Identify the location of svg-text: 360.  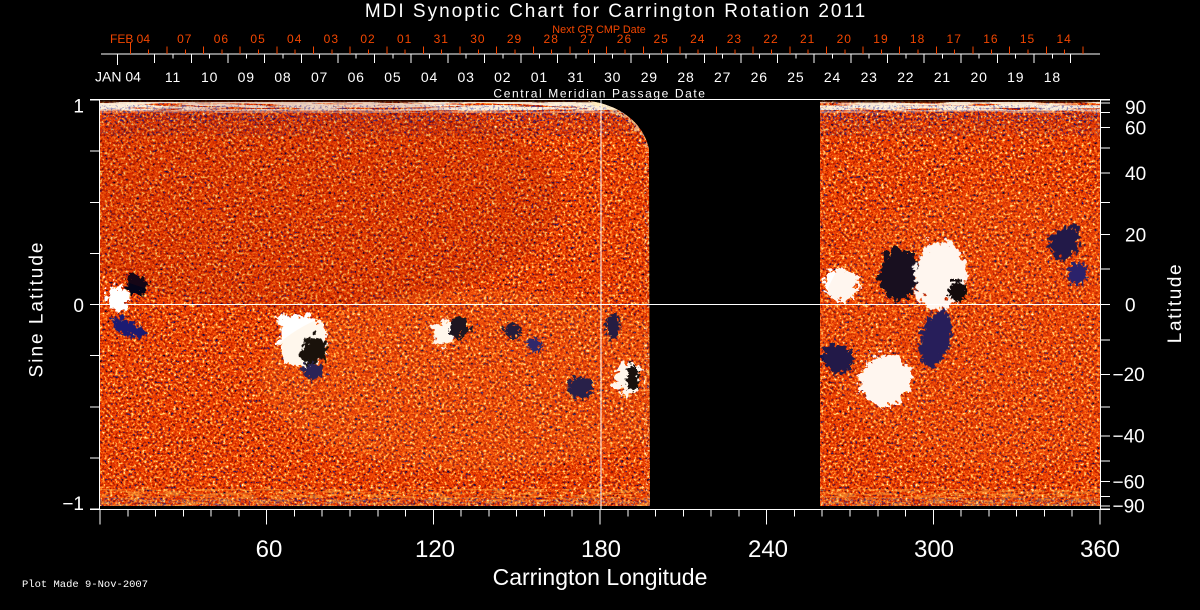
(1100, 549).